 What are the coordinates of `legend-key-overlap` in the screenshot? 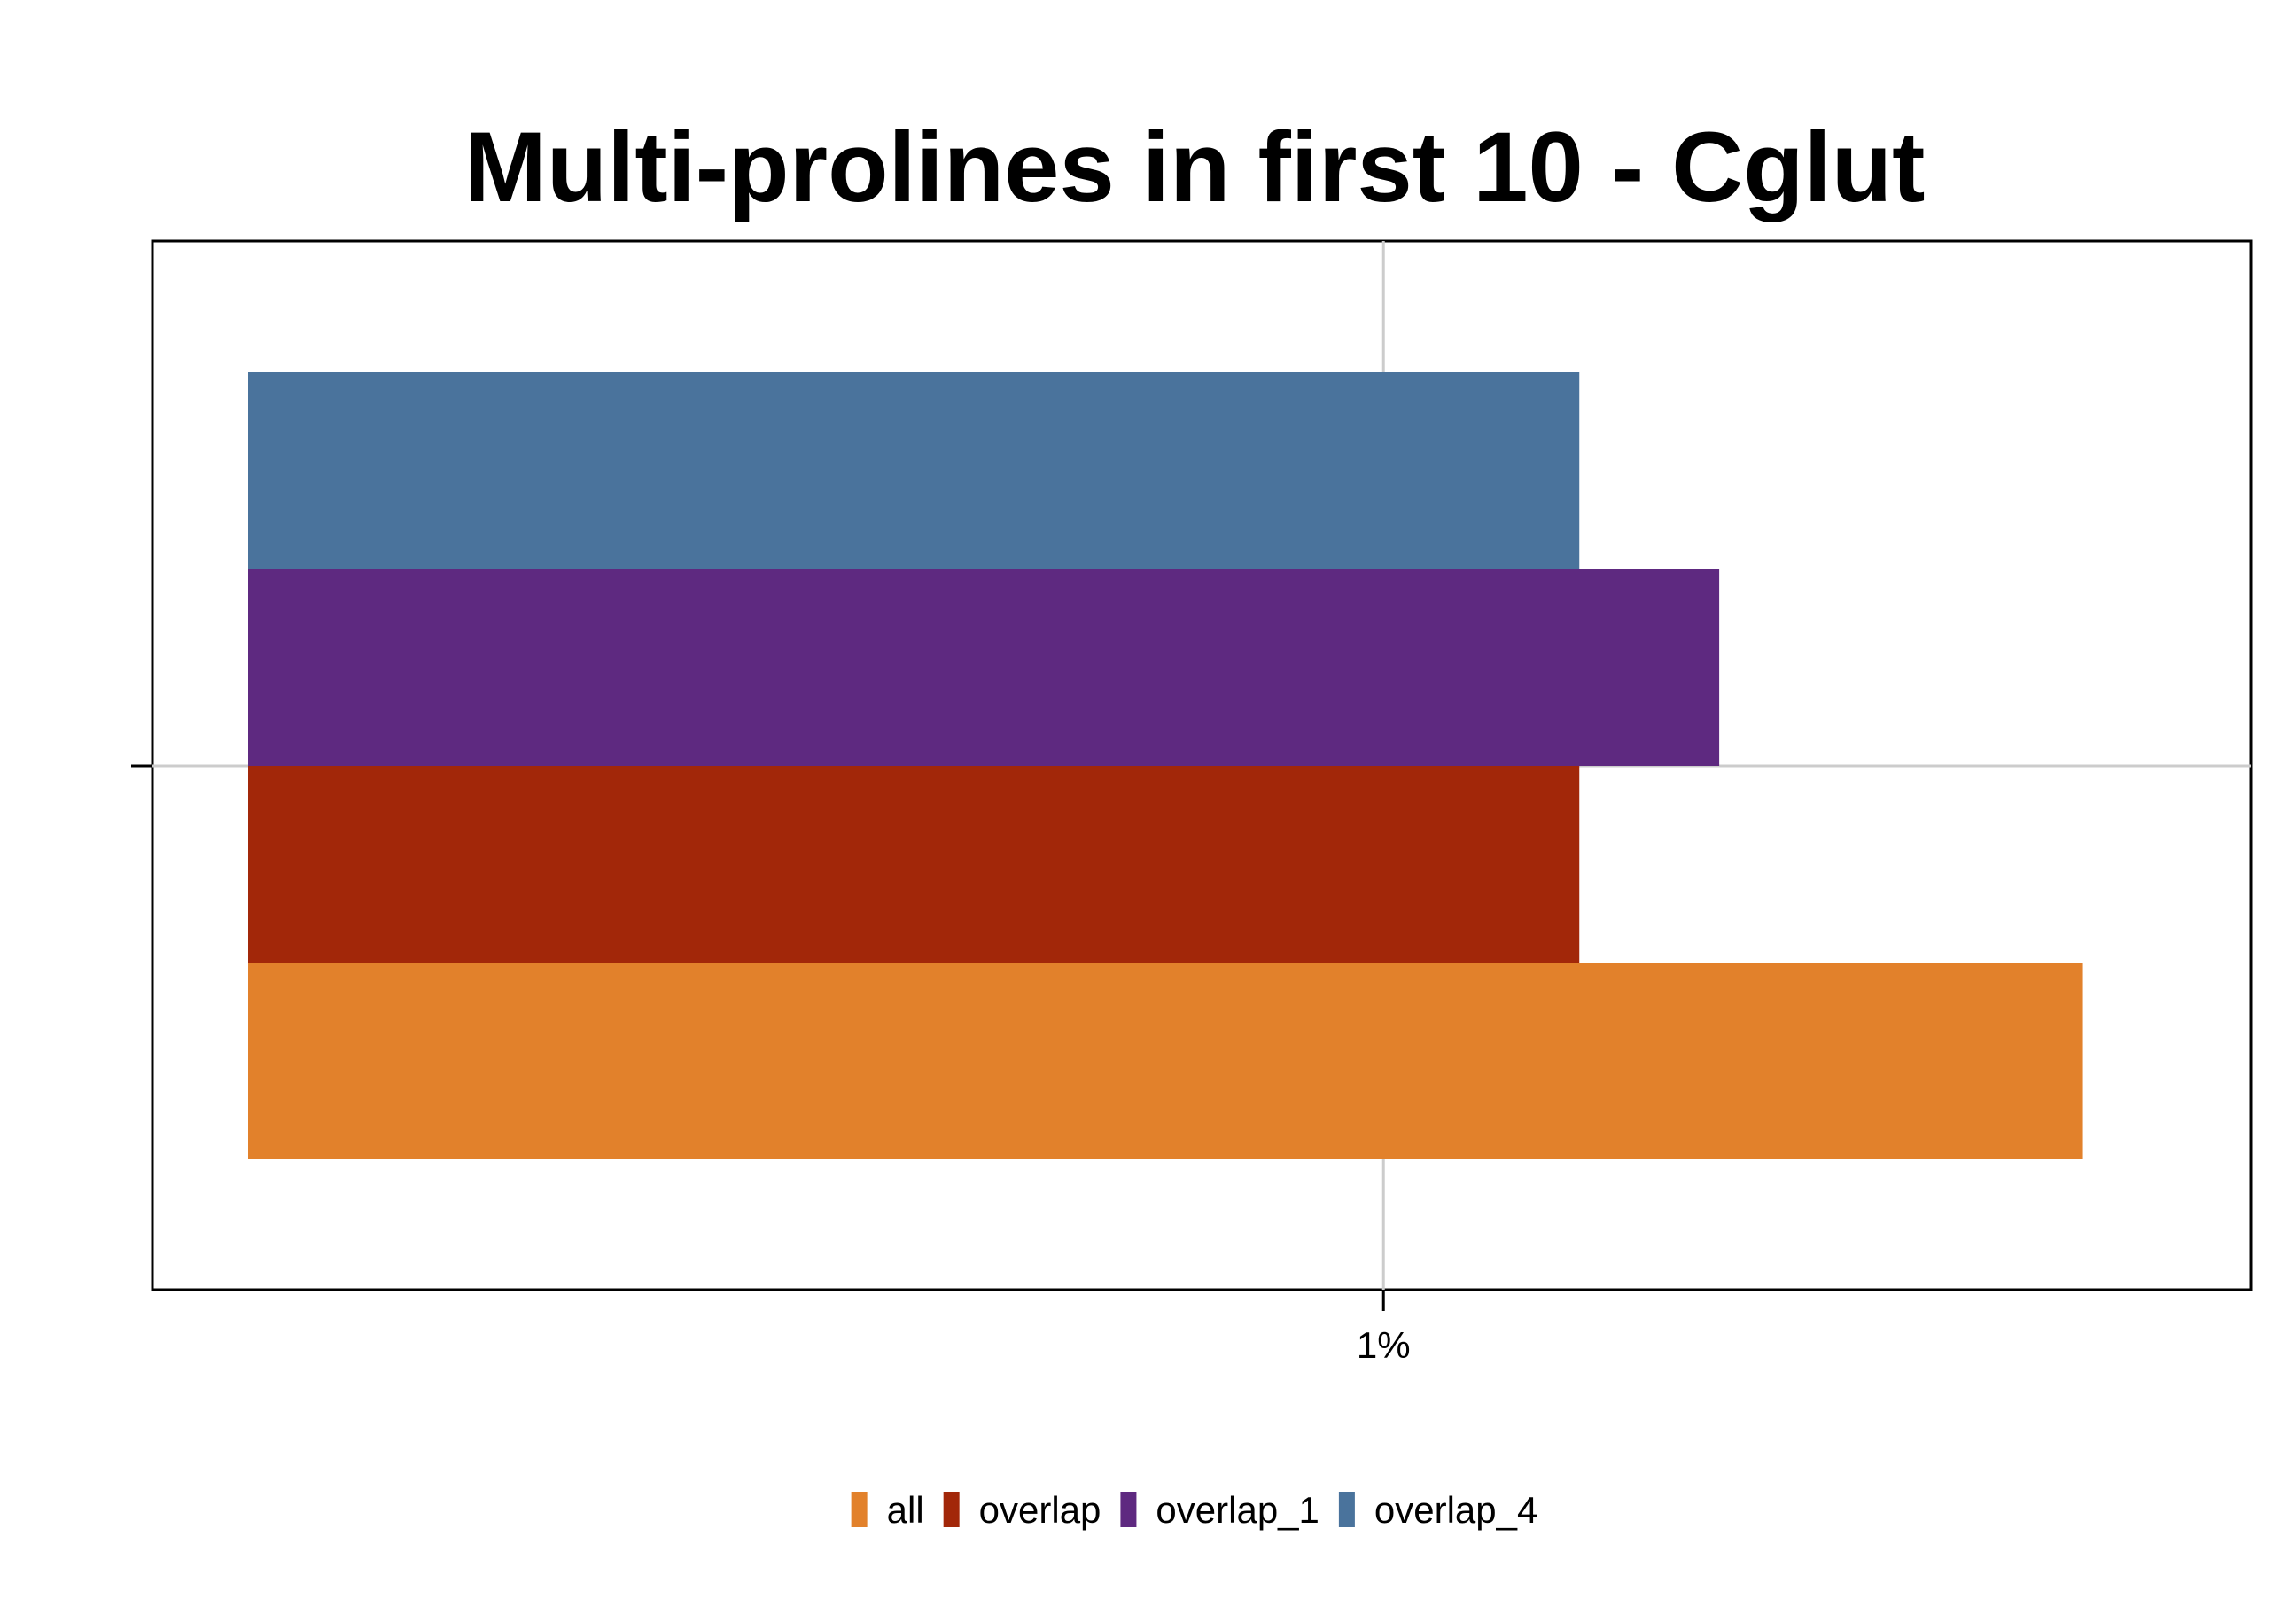 It's located at (951, 1509).